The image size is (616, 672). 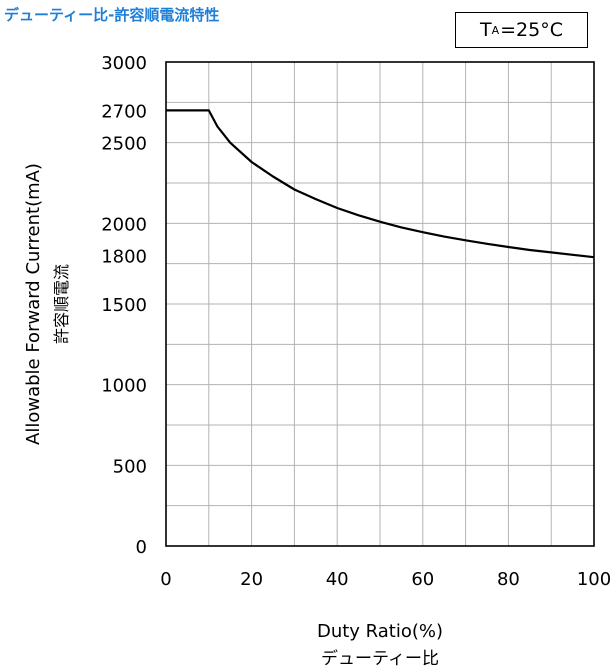 What do you see at coordinates (61, 304) in the screenshot?
I see `y-axis-label-sub: 許容順電流` at bounding box center [61, 304].